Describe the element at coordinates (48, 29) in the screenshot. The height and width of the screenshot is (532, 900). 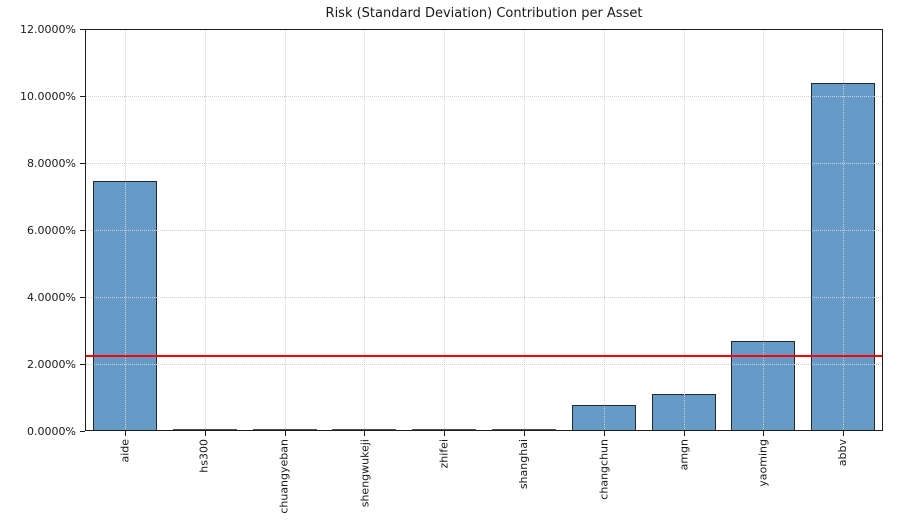
I see `y-tick-label: 12.0000%` at that location.